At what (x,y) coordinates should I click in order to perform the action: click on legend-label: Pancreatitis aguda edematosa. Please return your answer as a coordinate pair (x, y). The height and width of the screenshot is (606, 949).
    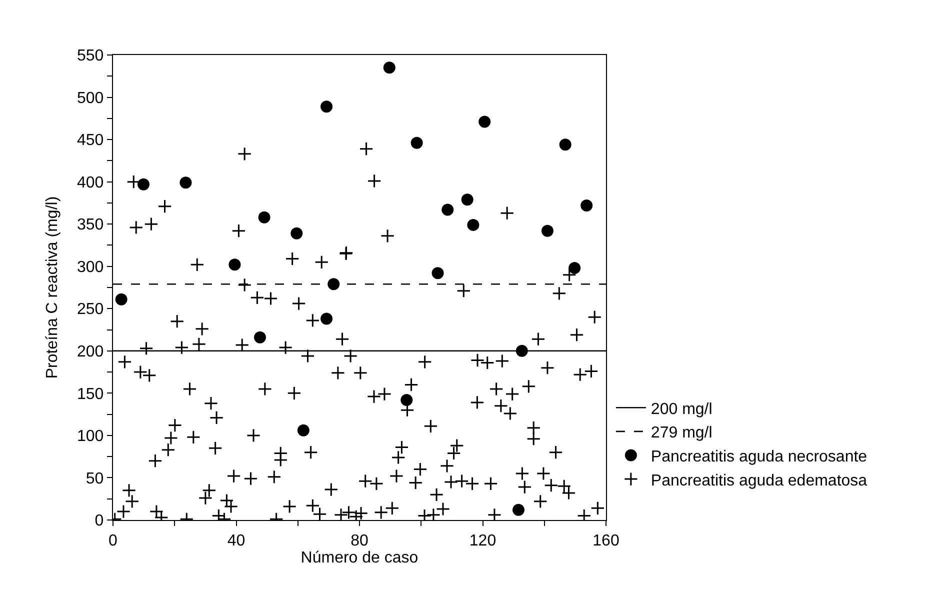
    Looking at the image, I should click on (759, 481).